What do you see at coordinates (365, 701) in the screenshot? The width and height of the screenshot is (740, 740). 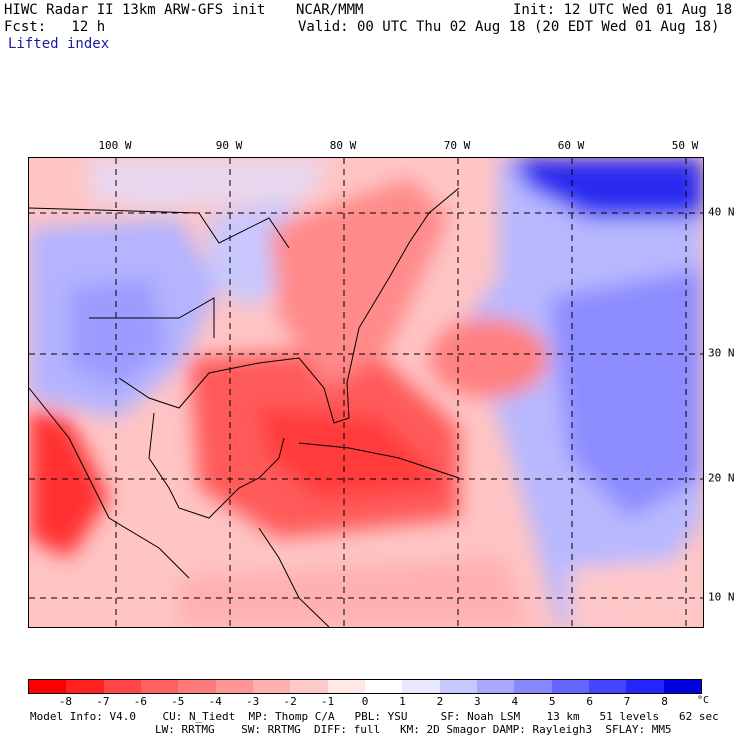 I see `colorbar-tick-label: 0` at bounding box center [365, 701].